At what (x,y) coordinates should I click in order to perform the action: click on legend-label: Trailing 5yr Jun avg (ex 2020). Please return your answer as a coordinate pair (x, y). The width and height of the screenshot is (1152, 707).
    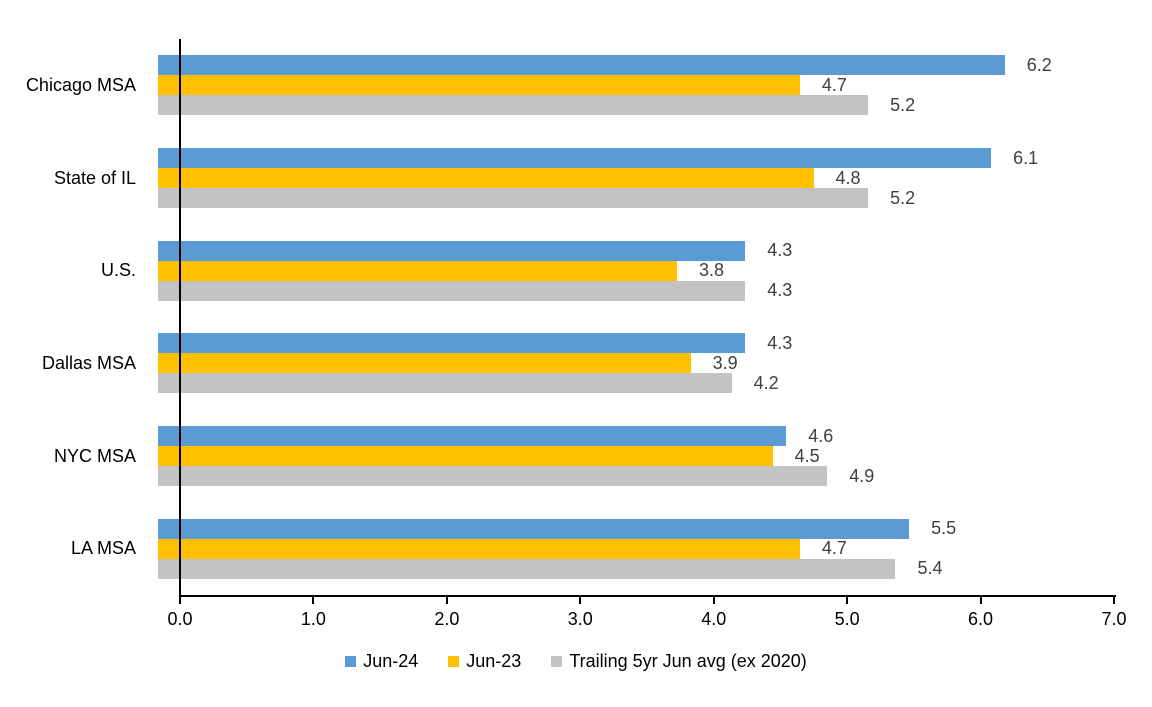
    Looking at the image, I should click on (688, 661).